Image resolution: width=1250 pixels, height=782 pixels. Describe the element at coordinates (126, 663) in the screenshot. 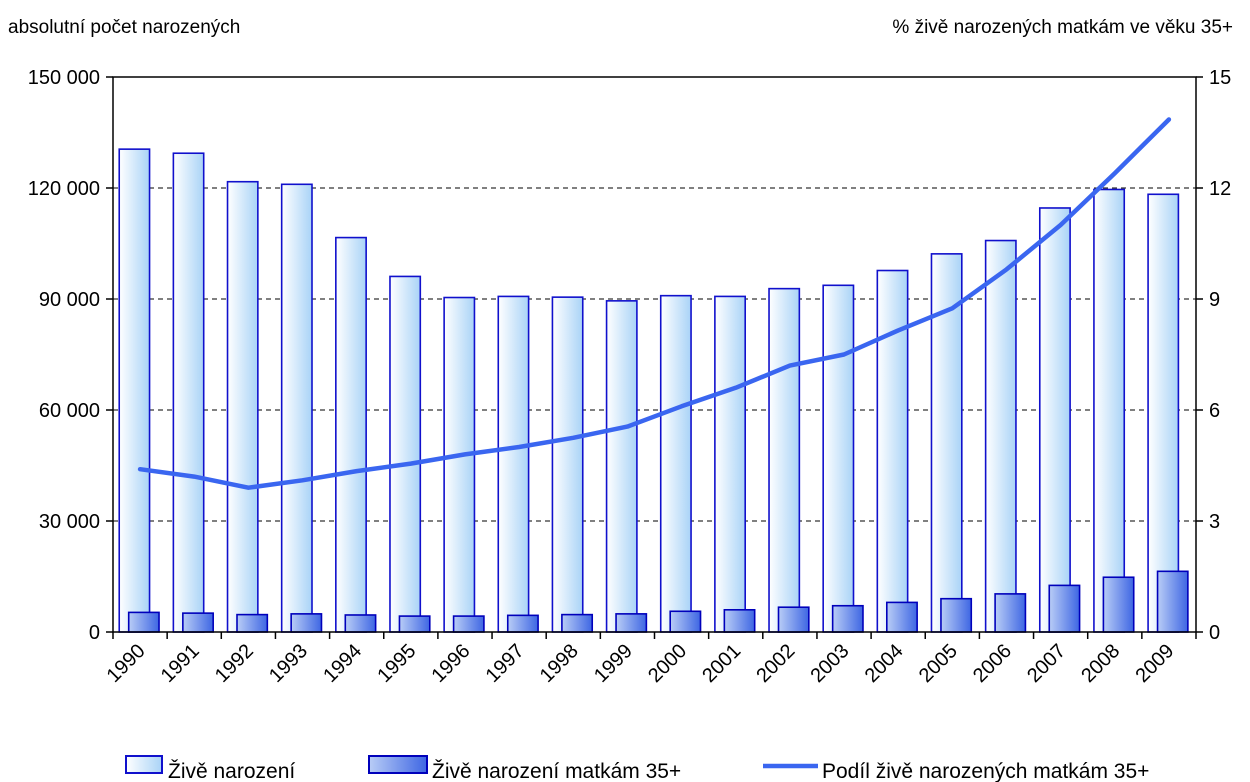

I see `x-tick-label: 1990` at that location.